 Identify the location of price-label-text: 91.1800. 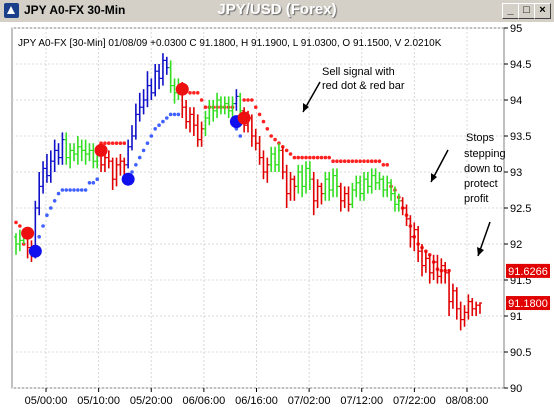
(528, 304).